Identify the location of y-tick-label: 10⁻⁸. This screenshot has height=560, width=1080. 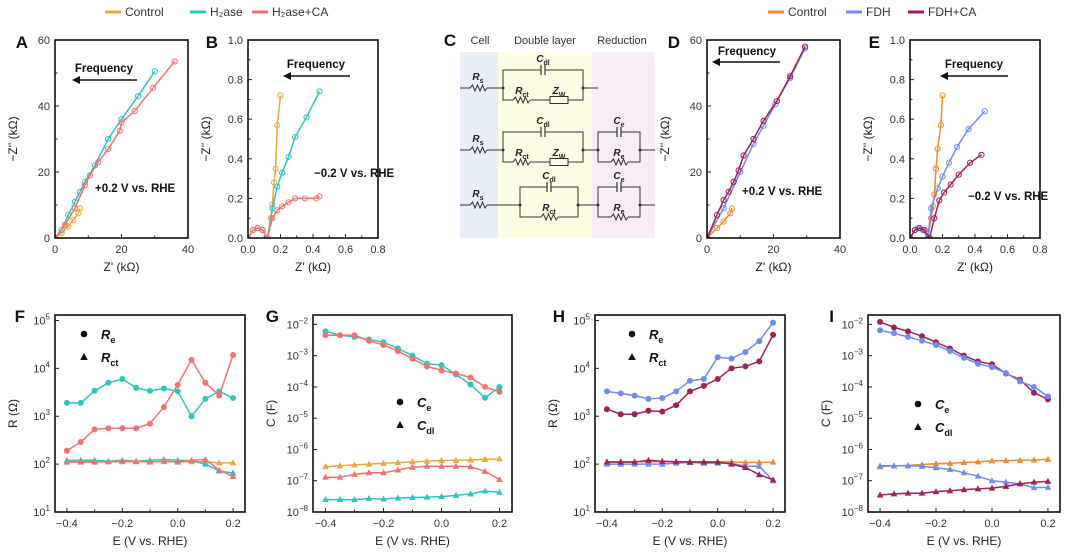
(853, 511).